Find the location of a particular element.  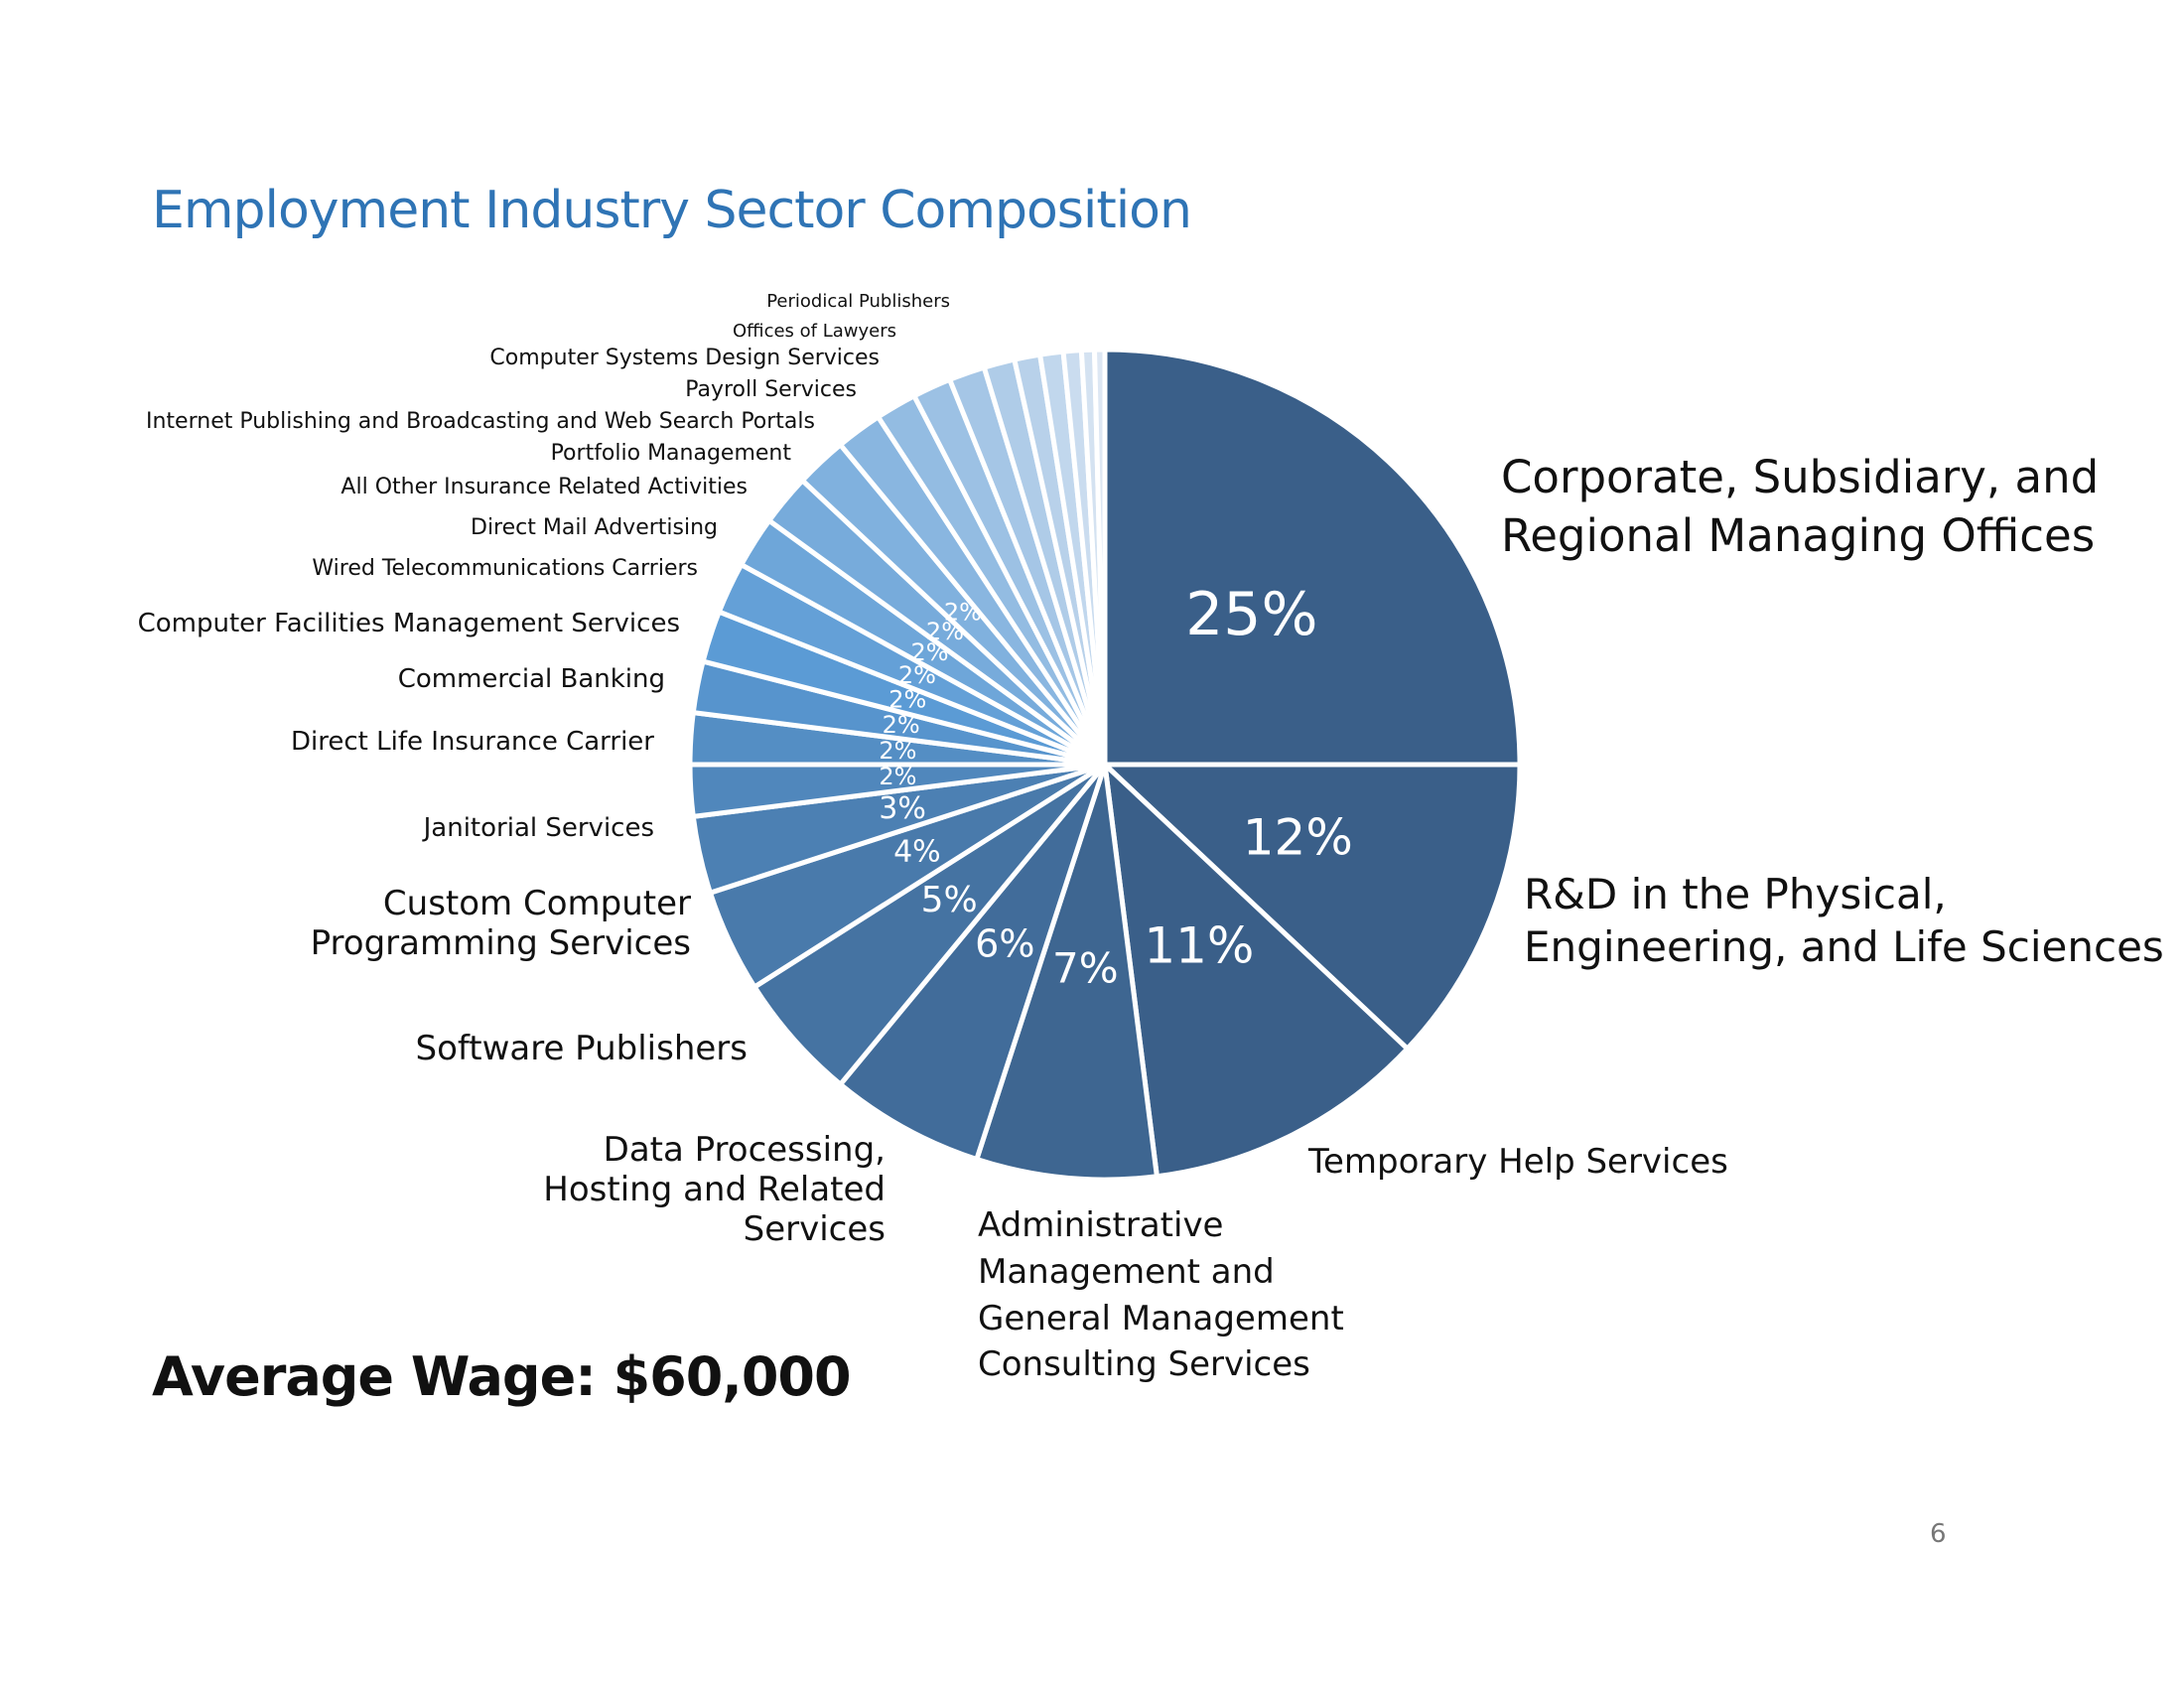

slice-percent-label: 4% is located at coordinates (917, 851).